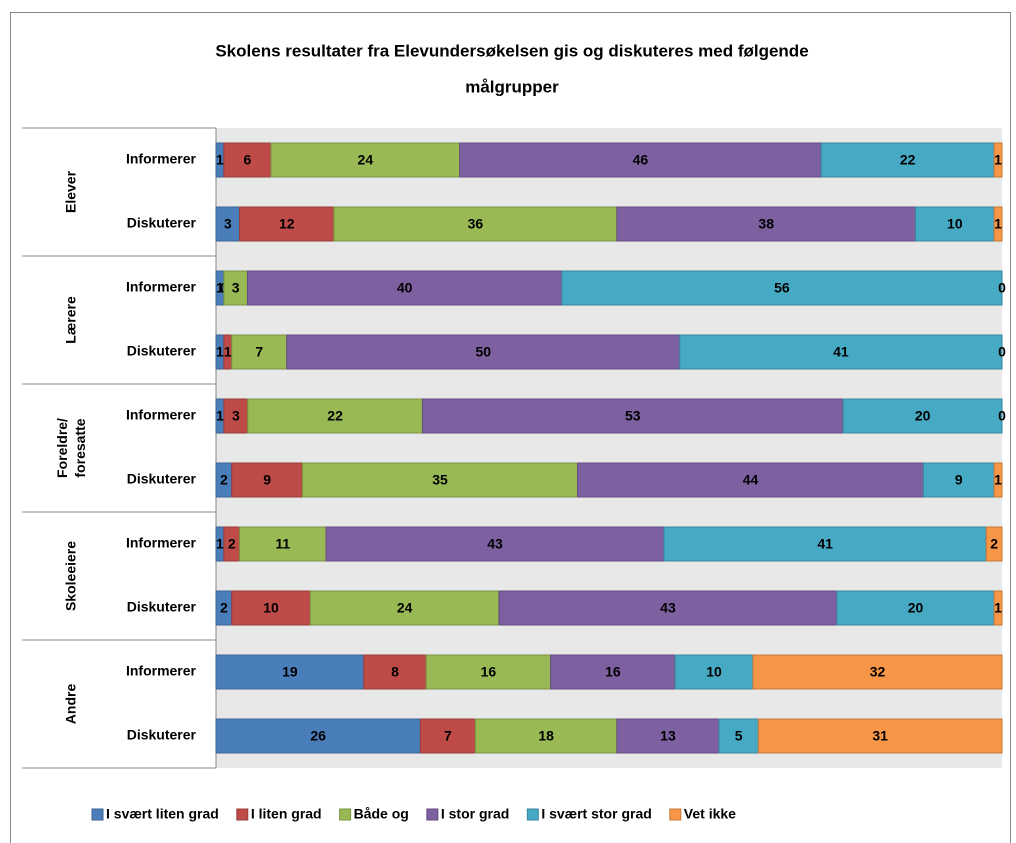 This screenshot has width=1016, height=843. I want to click on value-label: 19, so click(290, 672).